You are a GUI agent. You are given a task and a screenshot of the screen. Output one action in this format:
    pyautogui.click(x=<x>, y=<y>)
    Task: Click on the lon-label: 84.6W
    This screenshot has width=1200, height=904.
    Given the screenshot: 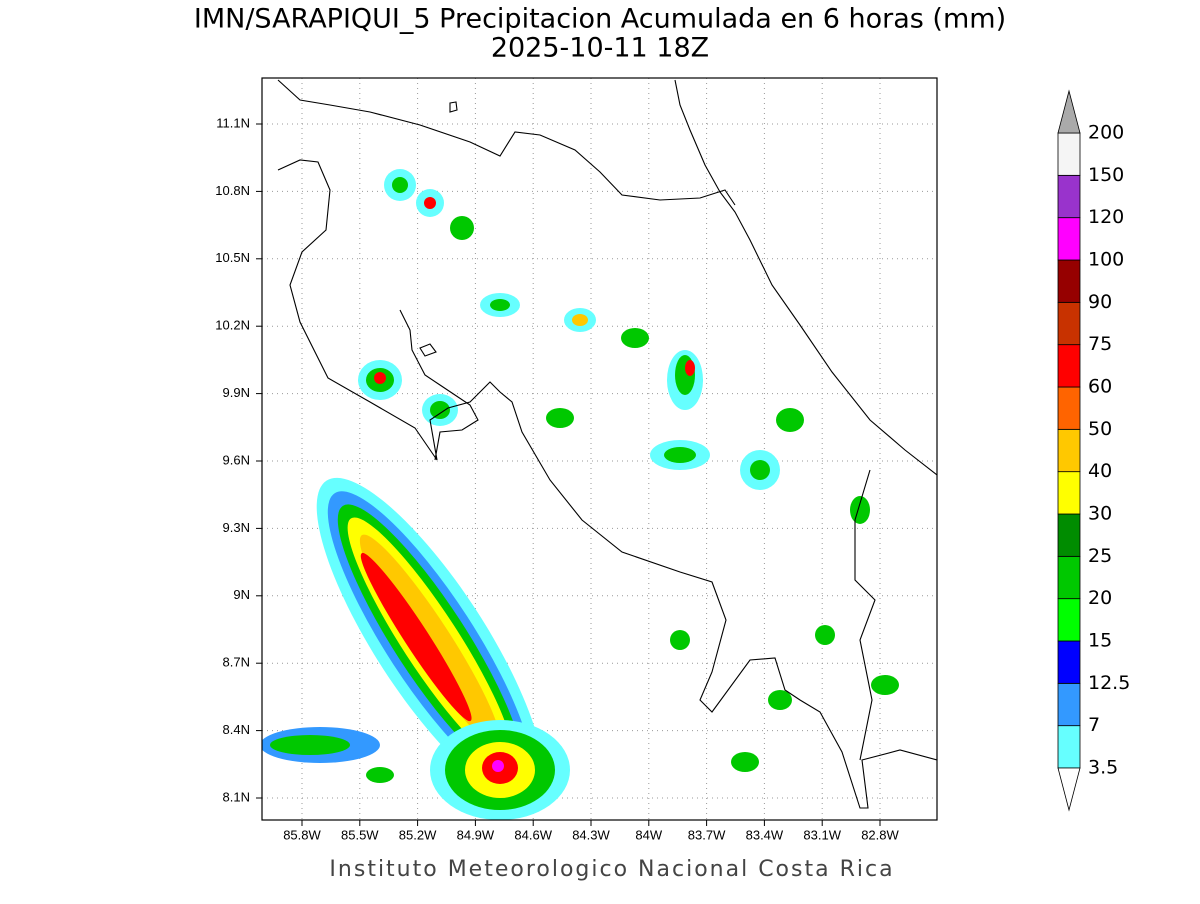 What is the action you would take?
    pyautogui.click(x=533, y=834)
    